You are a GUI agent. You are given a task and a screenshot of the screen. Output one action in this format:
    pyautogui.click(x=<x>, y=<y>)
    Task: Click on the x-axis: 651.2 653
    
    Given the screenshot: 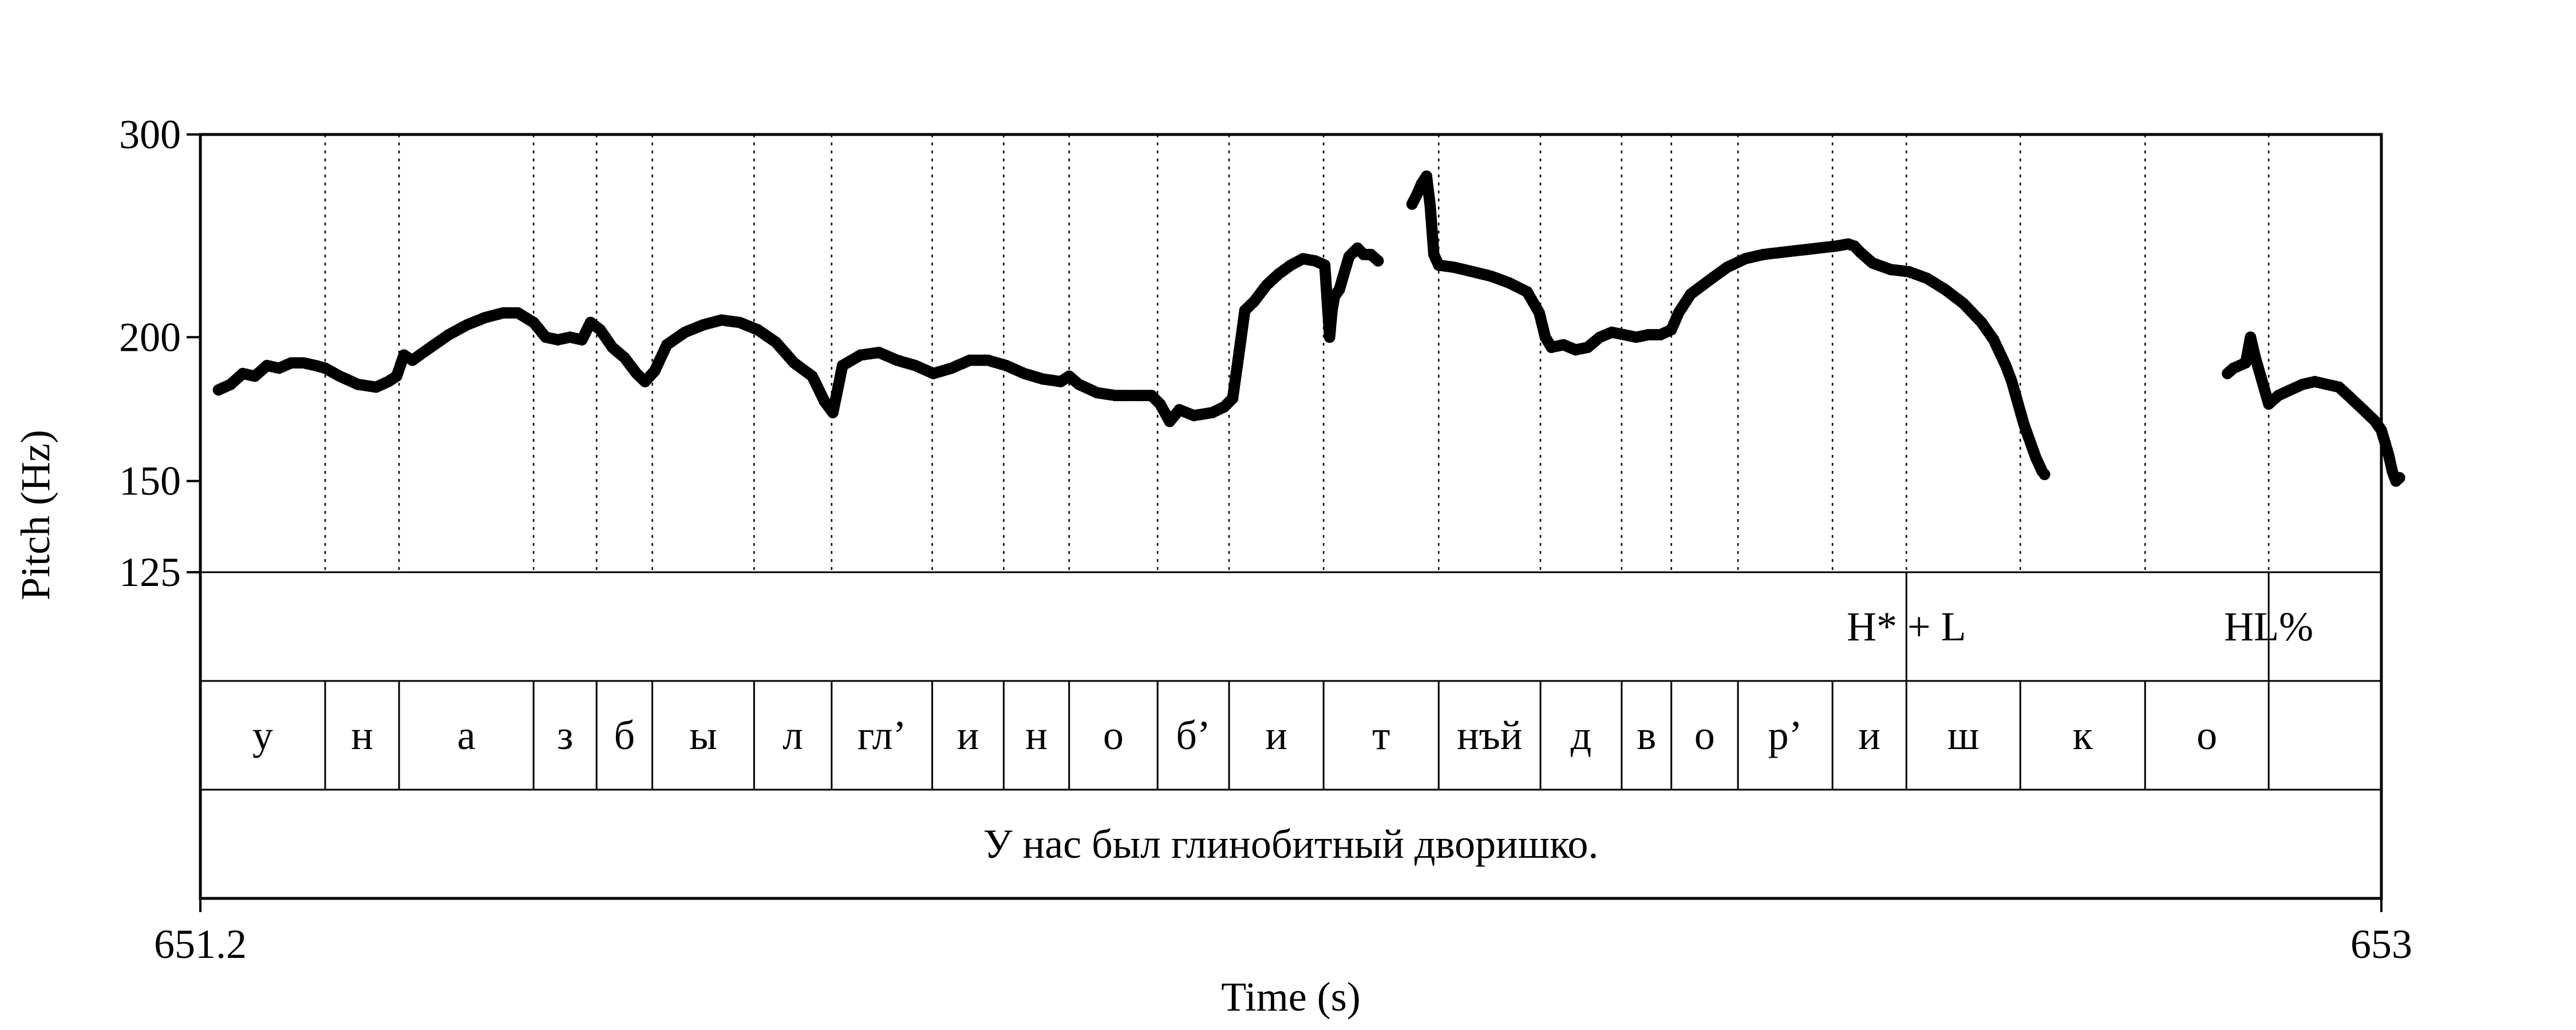 What is the action you would take?
    pyautogui.click(x=1283, y=932)
    